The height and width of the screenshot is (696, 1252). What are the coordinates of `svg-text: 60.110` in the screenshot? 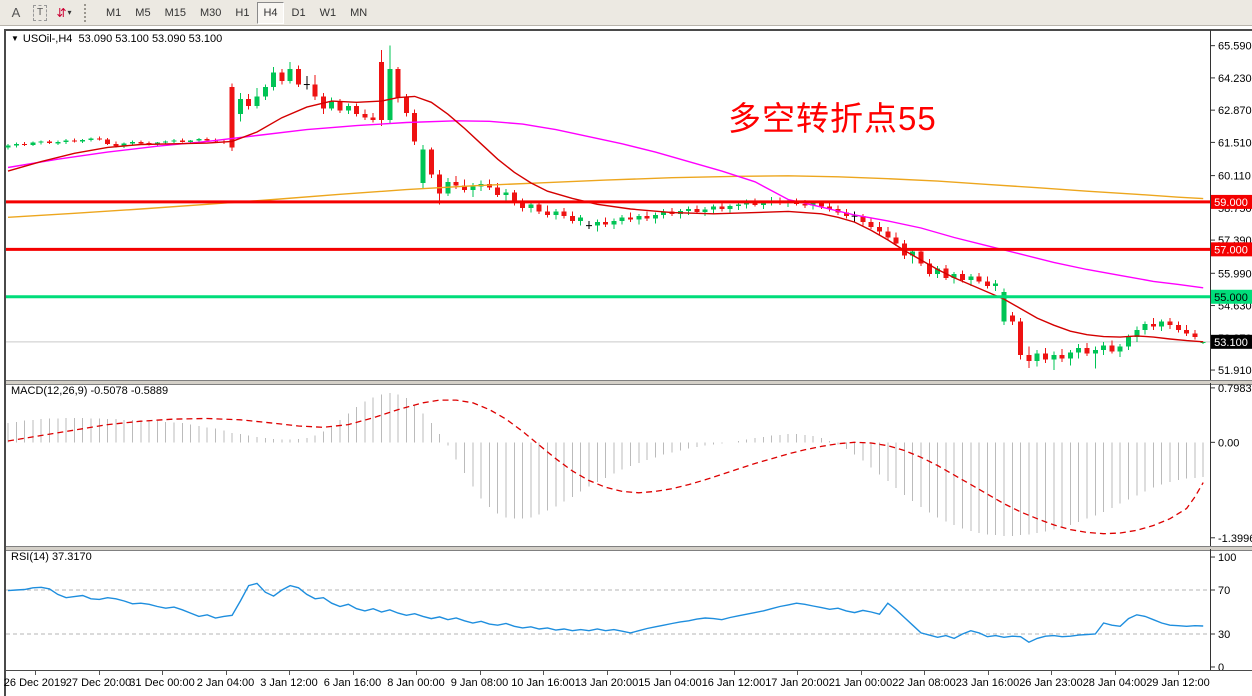 It's located at (1234, 177).